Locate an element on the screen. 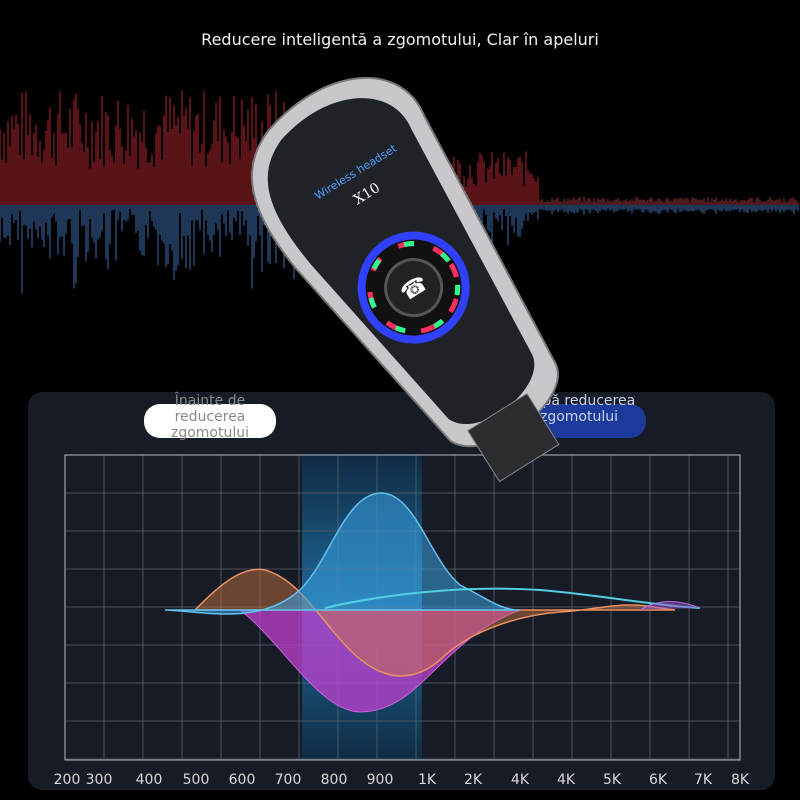 This screenshot has height=800, width=800. x-tick-label: 2K is located at coordinates (473, 780).